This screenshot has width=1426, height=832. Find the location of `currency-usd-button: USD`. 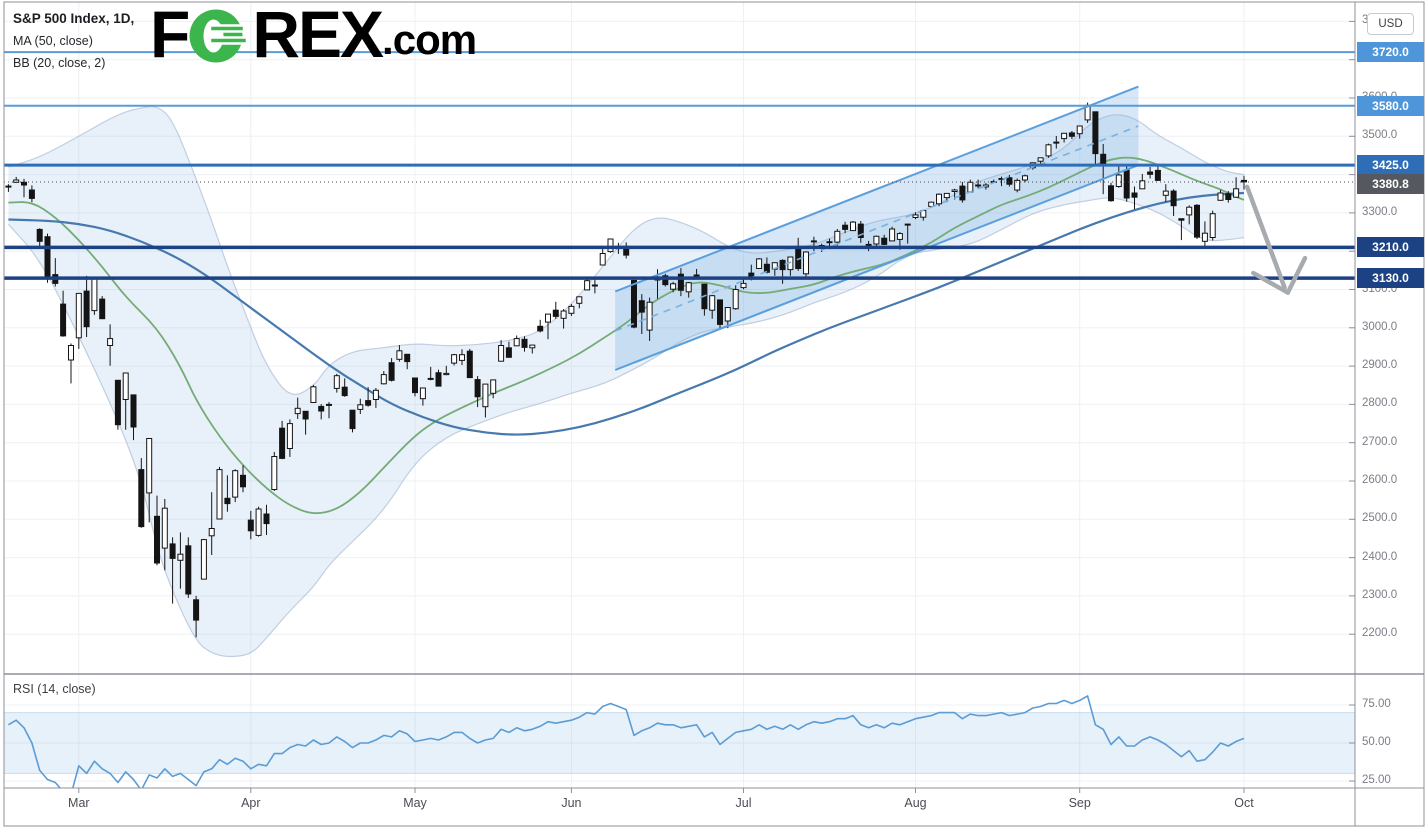

currency-usd-button: USD is located at coordinates (1390, 24).